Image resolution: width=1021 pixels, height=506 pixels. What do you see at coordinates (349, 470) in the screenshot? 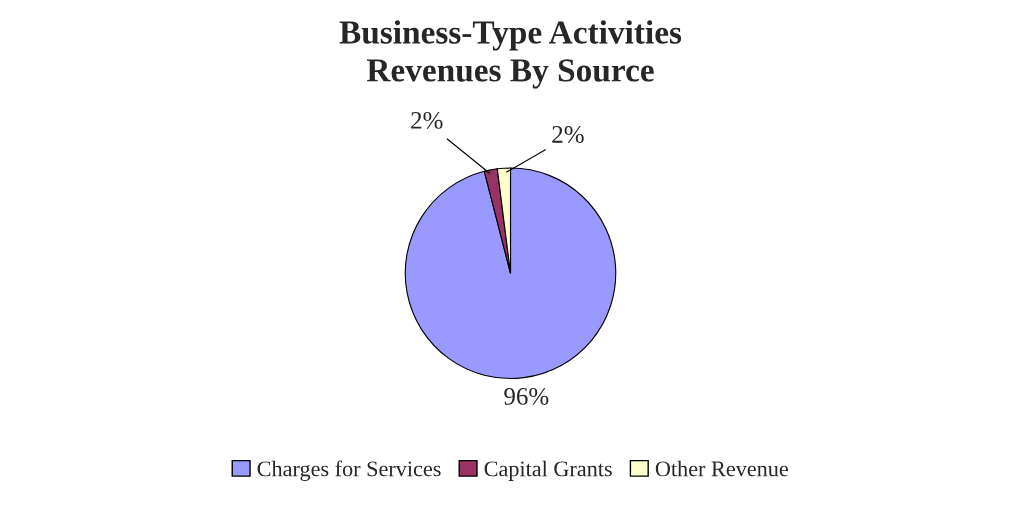
I see `legend-label: Charges for Services` at bounding box center [349, 470].